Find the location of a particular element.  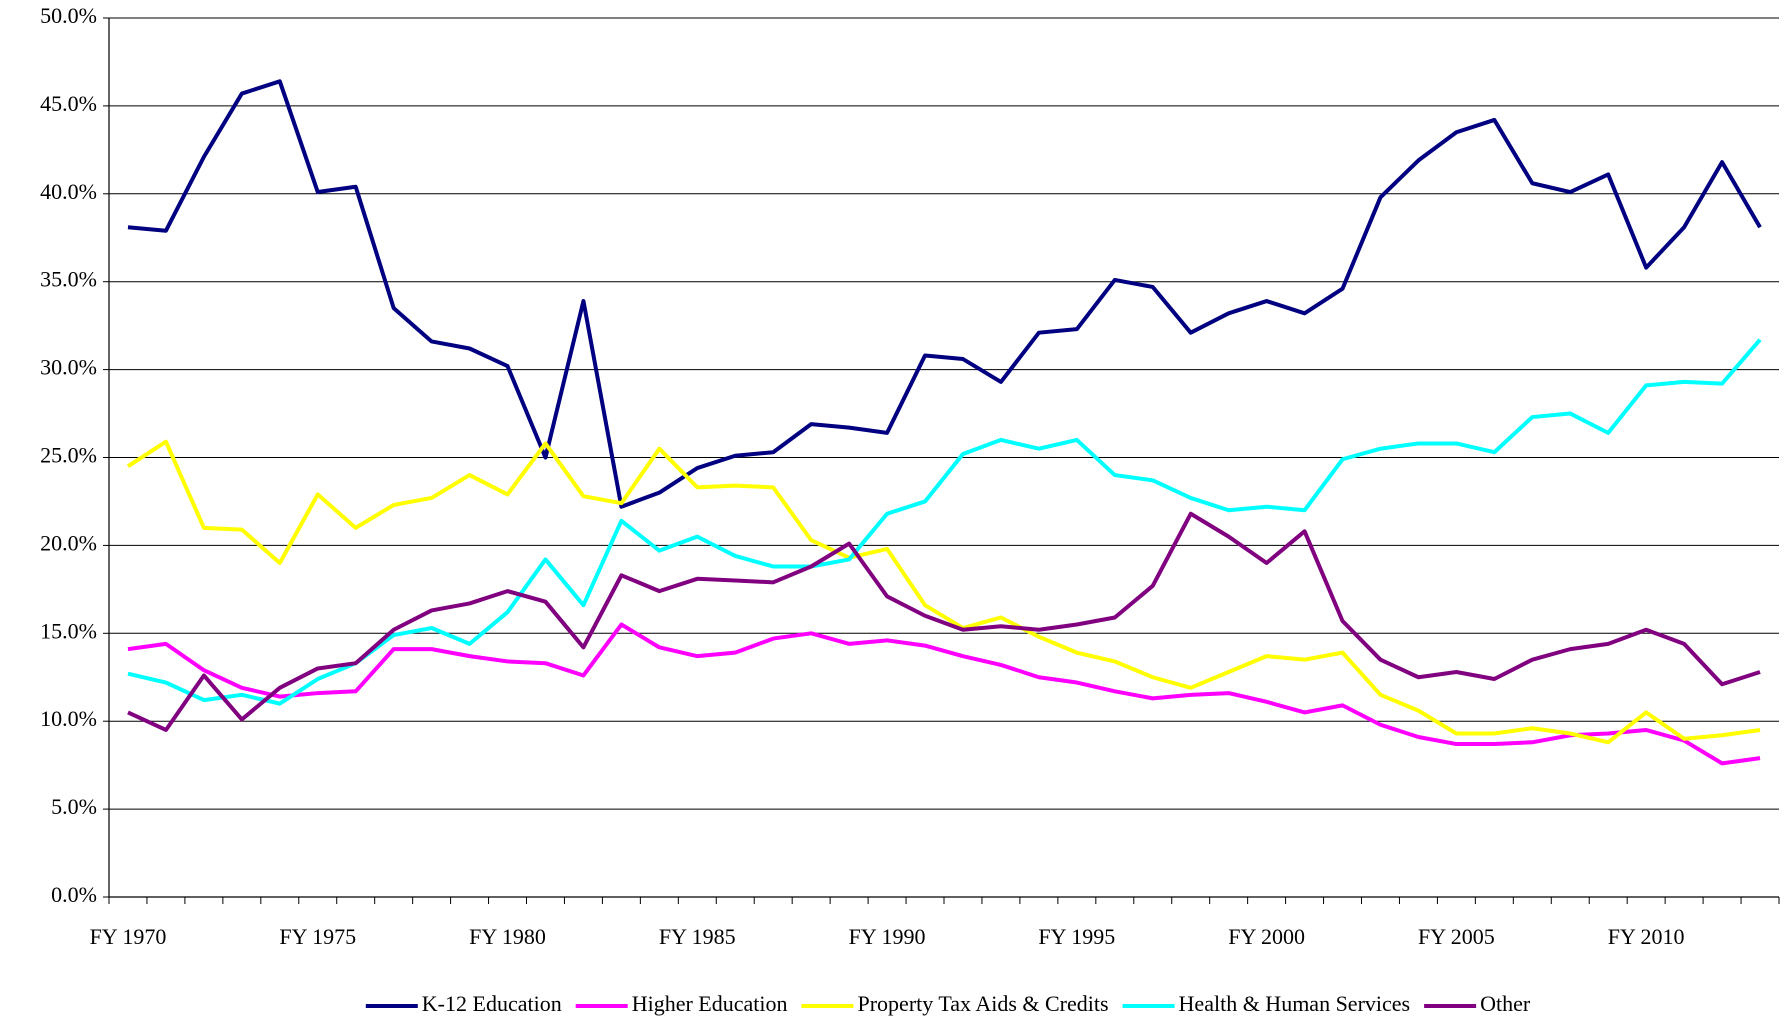

y-tick-label: 45.0% is located at coordinates (68, 103).